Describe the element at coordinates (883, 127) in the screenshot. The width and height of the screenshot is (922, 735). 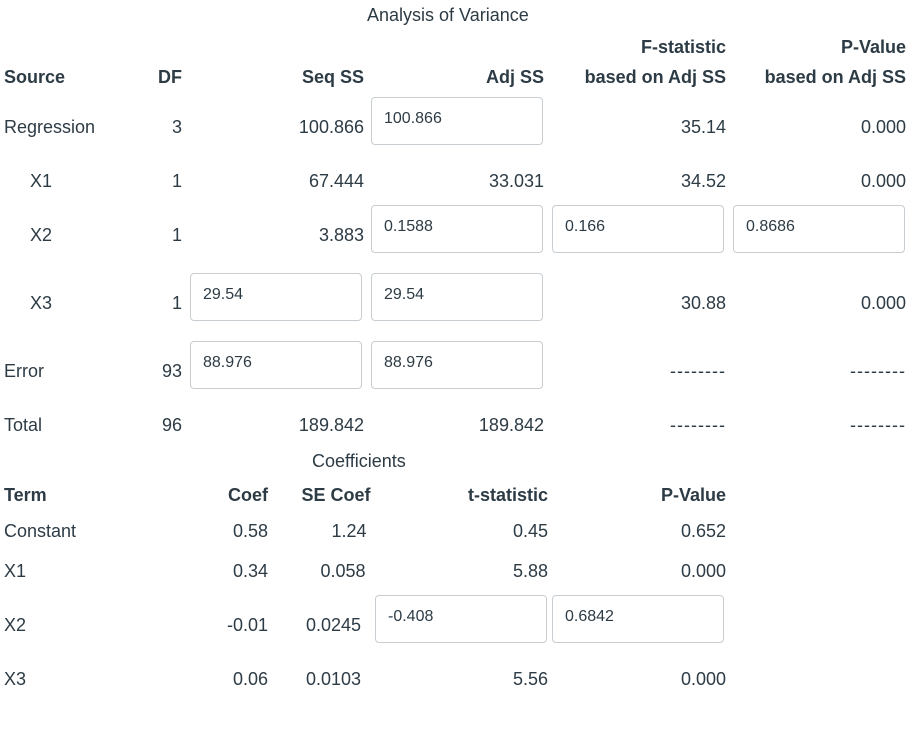
I see `row-regression-p: 0.000` at that location.